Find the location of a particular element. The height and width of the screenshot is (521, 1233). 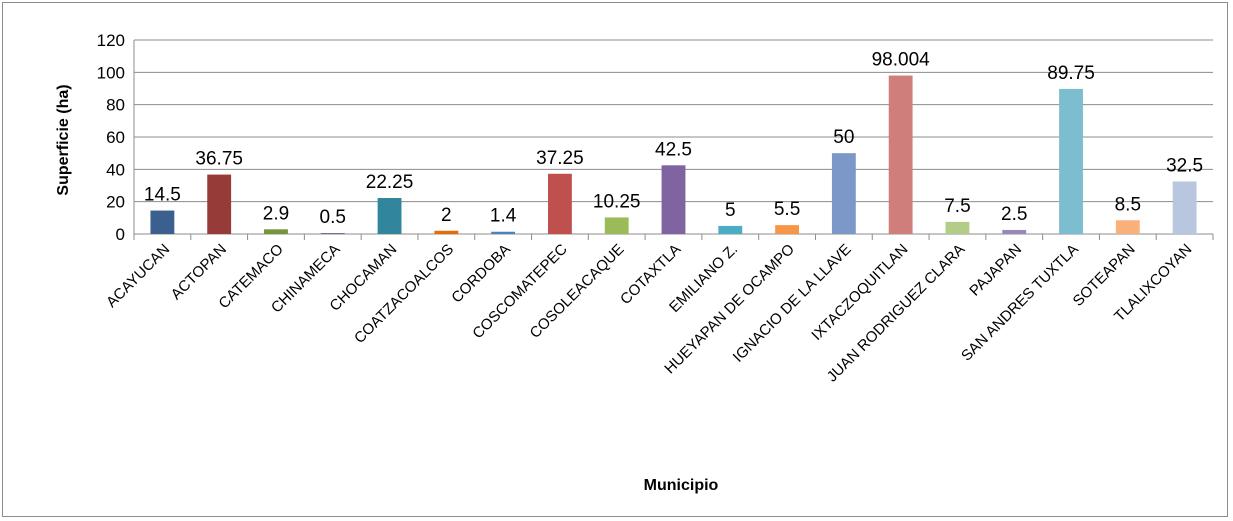

y-tick-label: 20 is located at coordinates (115, 202).